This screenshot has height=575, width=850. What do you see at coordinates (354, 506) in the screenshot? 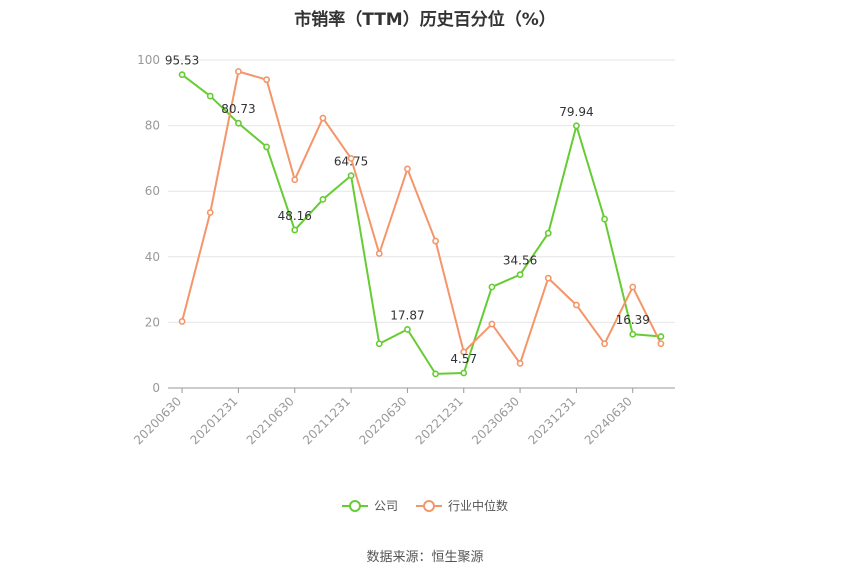
I see `legend-company-marker-icon` at bounding box center [354, 506].